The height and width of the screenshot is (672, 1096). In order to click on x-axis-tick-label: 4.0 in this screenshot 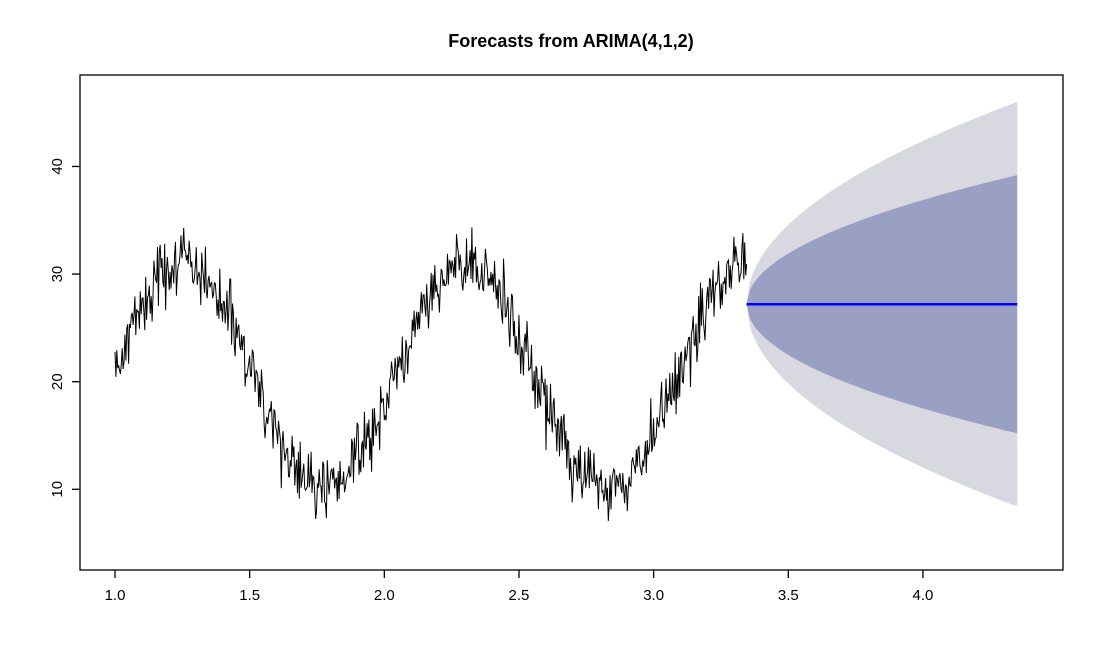, I will do `click(923, 595)`.